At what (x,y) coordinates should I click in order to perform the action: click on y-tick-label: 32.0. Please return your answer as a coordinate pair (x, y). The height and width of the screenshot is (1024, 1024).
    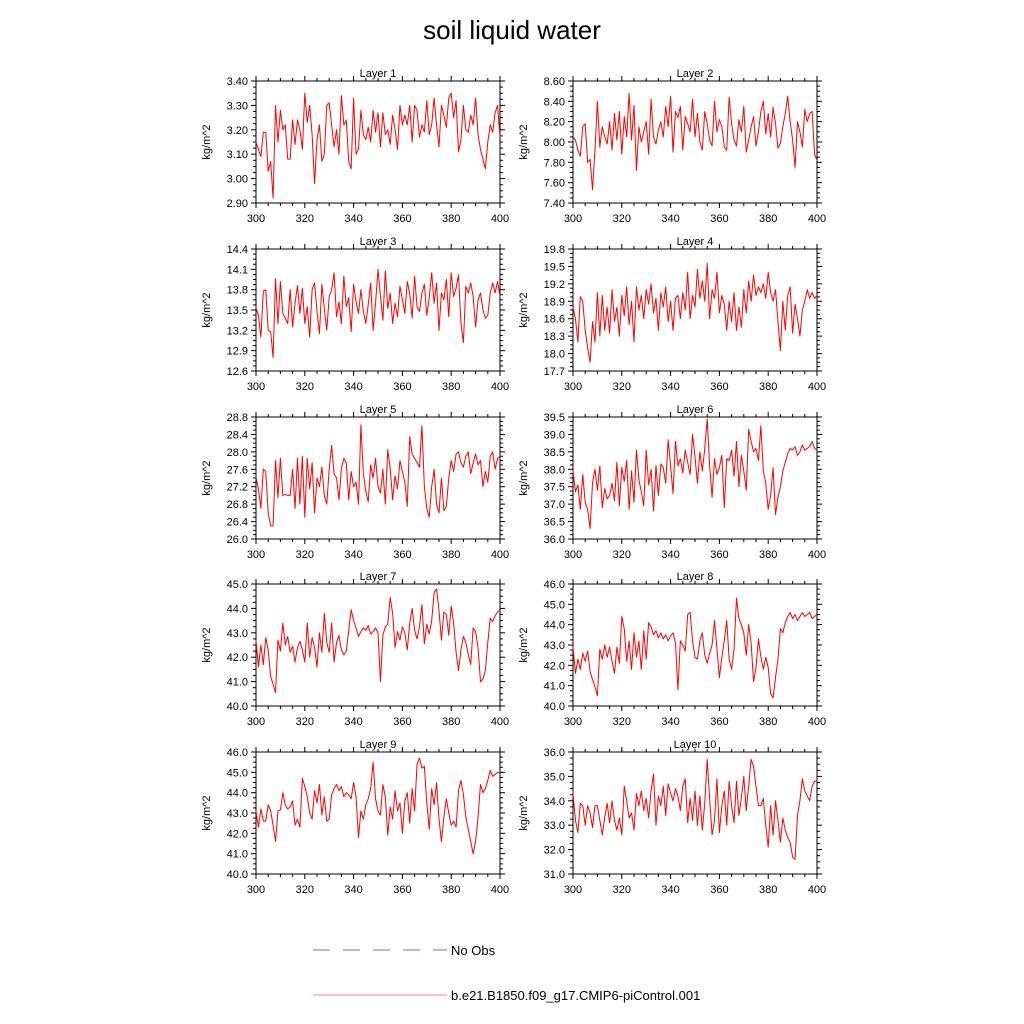
    Looking at the image, I should click on (554, 851).